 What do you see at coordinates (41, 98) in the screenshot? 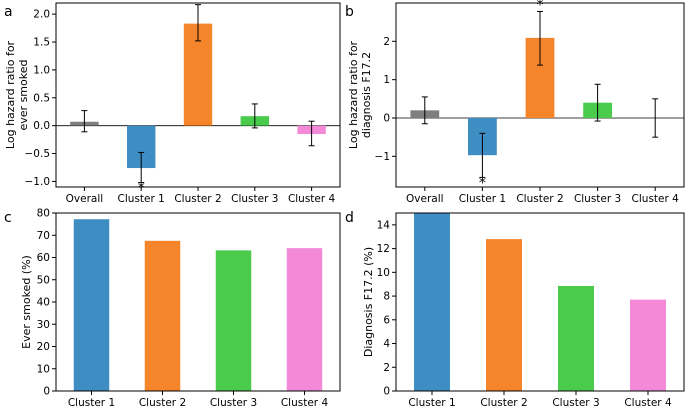
I see `y-tick-label: 0.5` at bounding box center [41, 98].